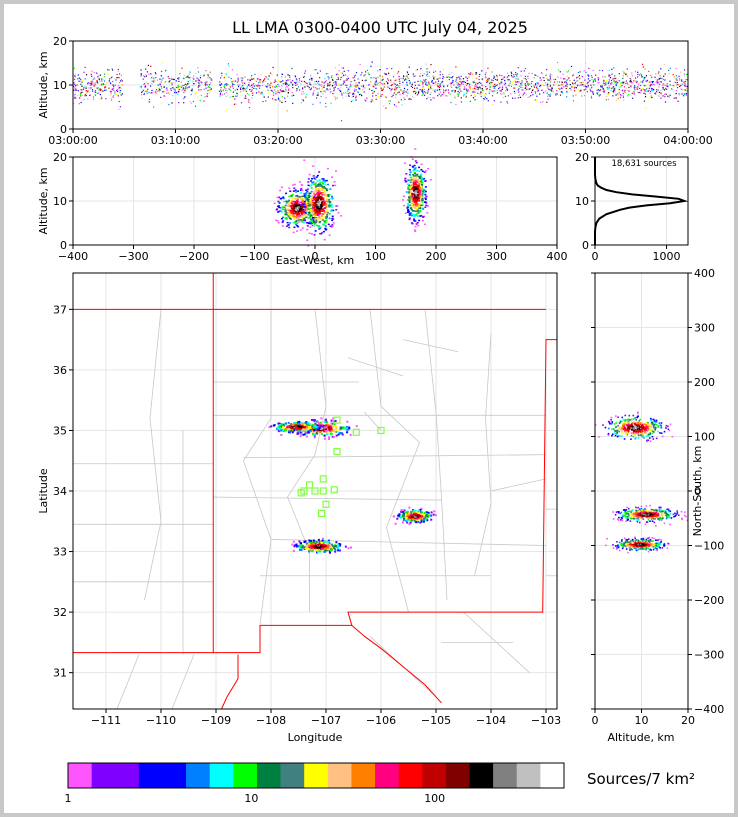 The image size is (738, 817). Describe the element at coordinates (381, 91) in the screenshot. I see `time-height-sources` at that location.